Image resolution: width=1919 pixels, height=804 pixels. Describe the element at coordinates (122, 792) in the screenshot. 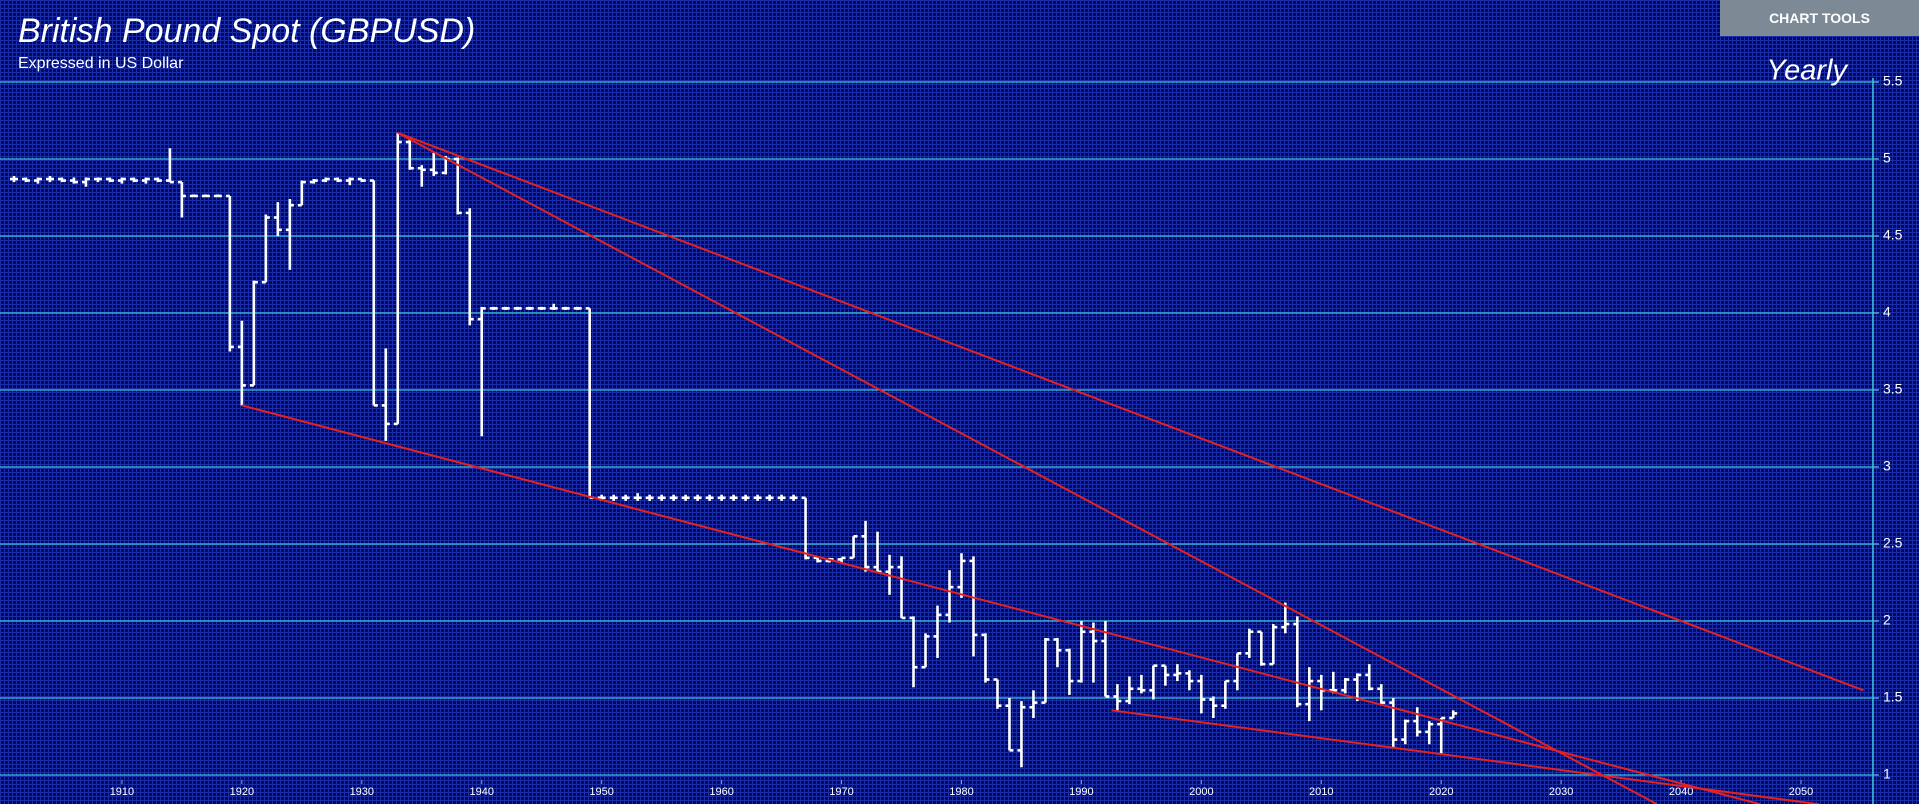

I see `x-tick-label: 1910` at that location.